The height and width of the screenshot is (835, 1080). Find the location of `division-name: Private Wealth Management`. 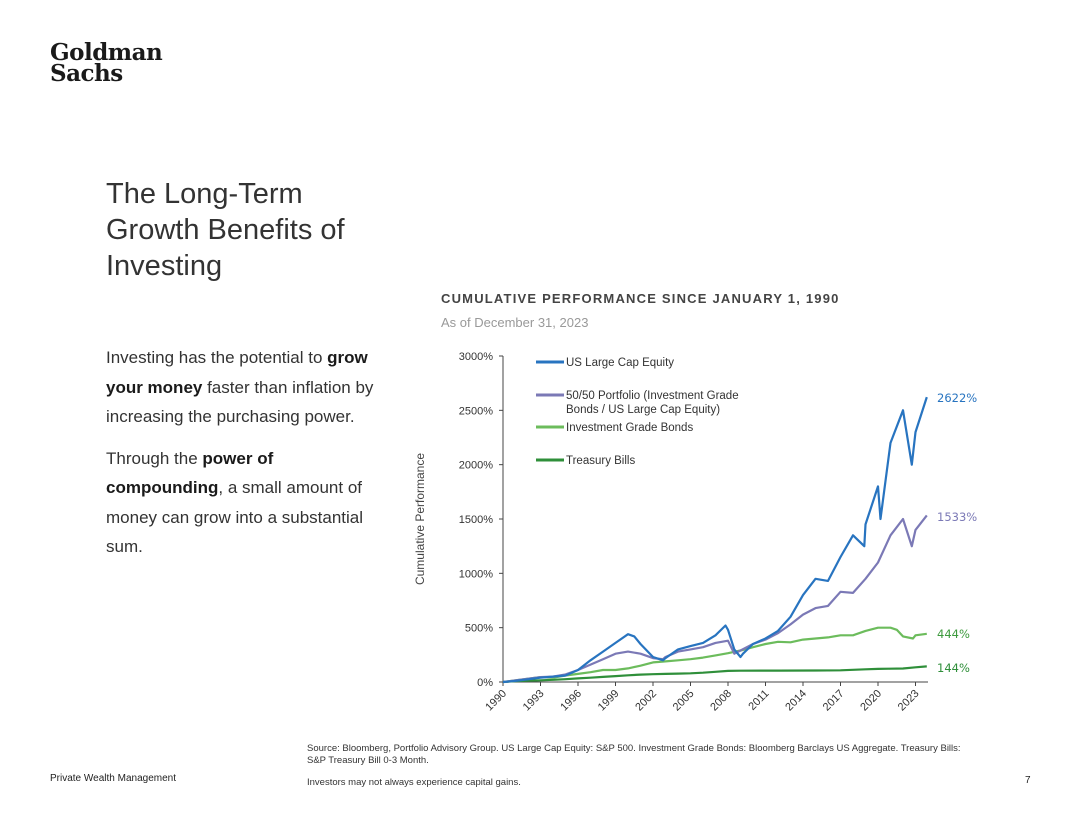

division-name: Private Wealth Management is located at coordinates (113, 778).